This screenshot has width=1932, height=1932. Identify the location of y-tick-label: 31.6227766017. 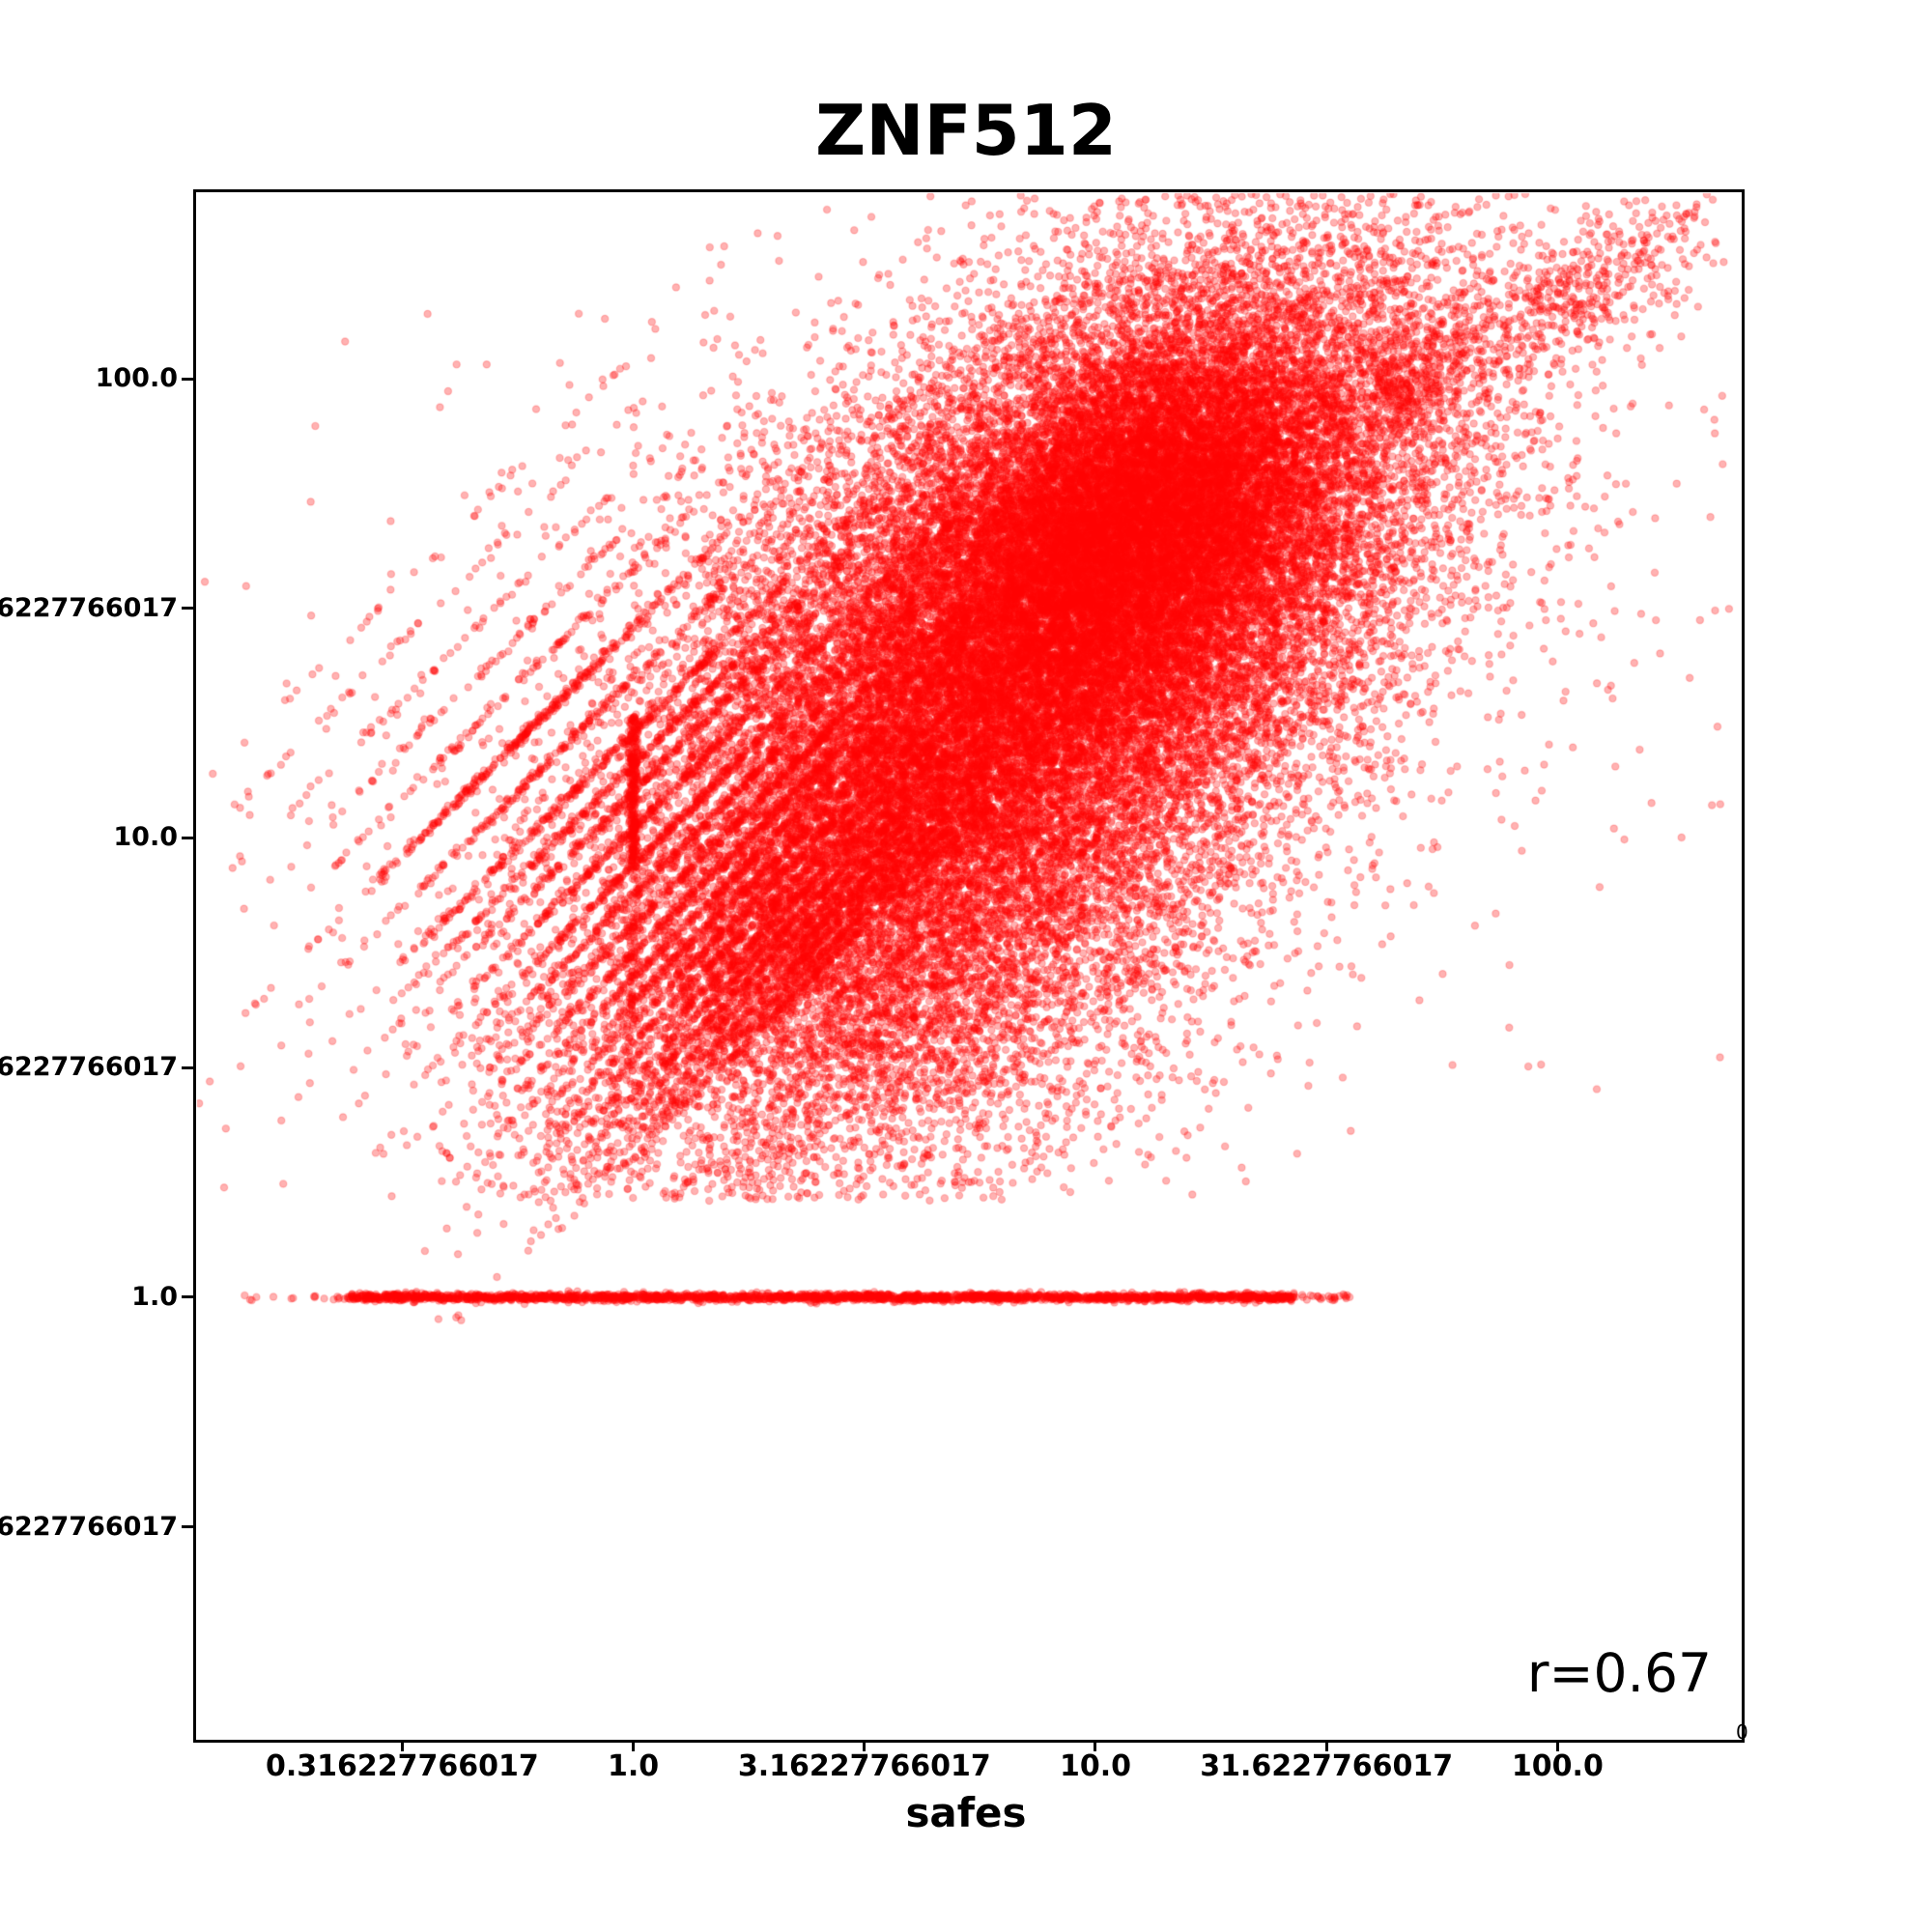
(89, 607).